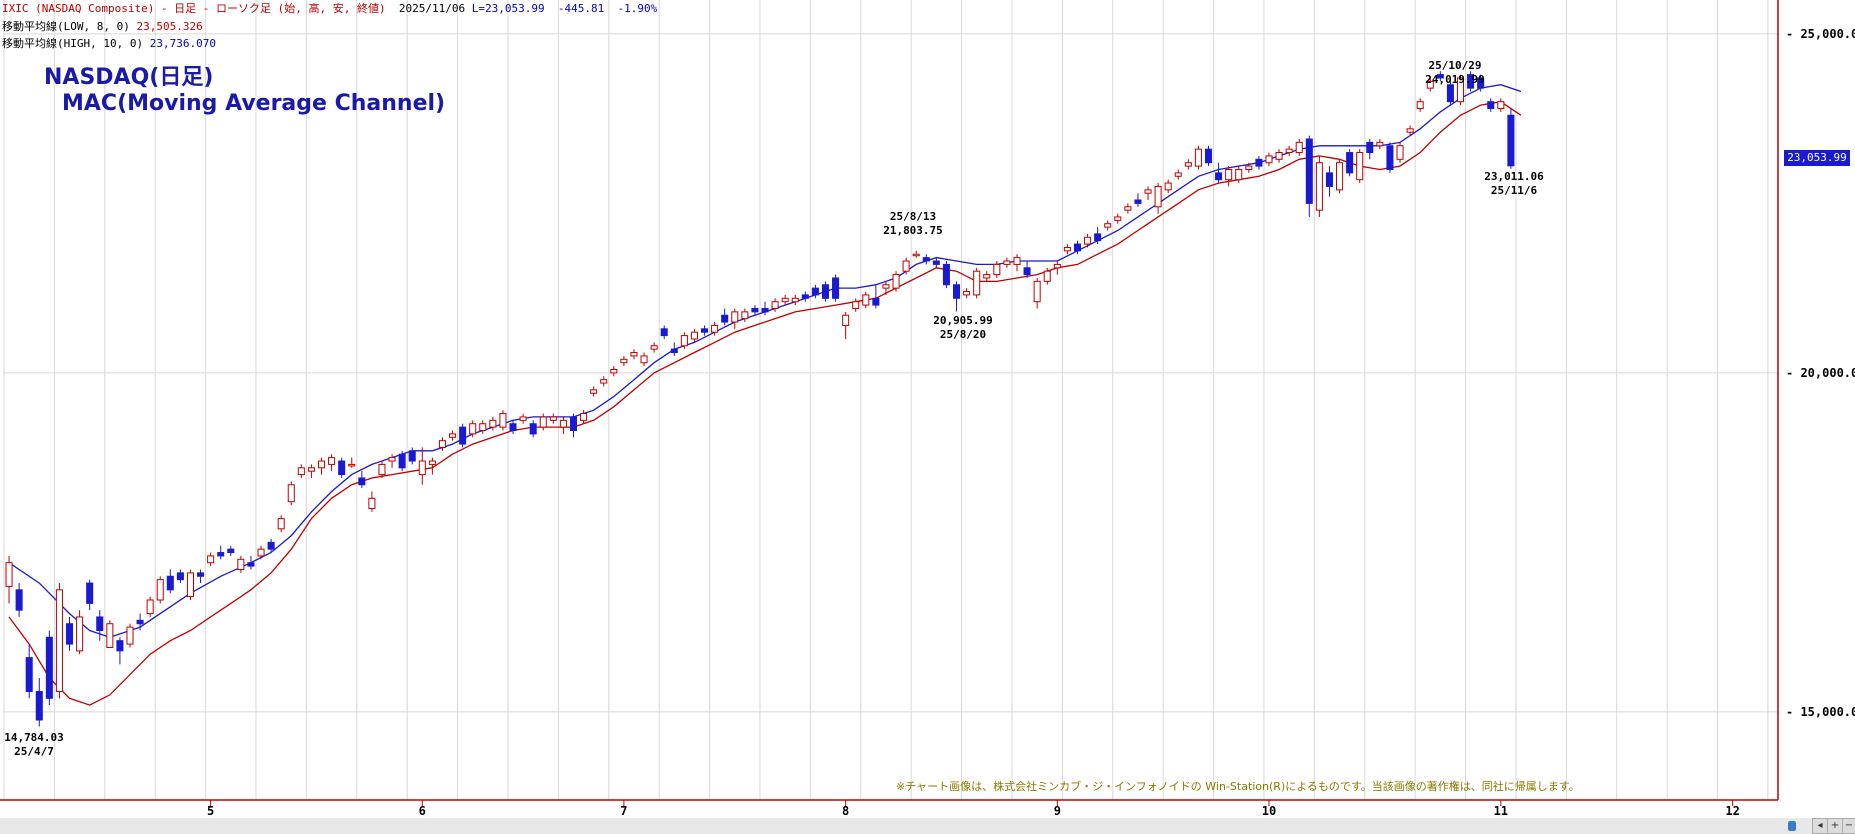 This screenshot has height=834, width=1855. Describe the element at coordinates (1792, 826) in the screenshot. I see `scrollbar-thumb` at that location.